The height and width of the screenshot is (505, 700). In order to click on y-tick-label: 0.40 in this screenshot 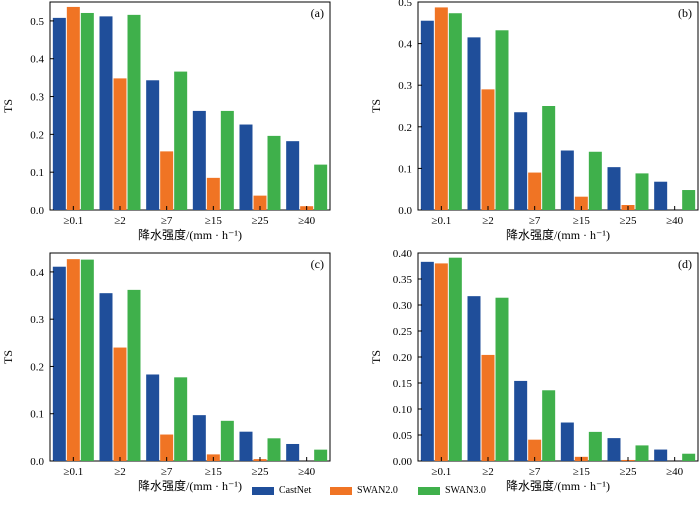, I will do `click(403, 254)`.